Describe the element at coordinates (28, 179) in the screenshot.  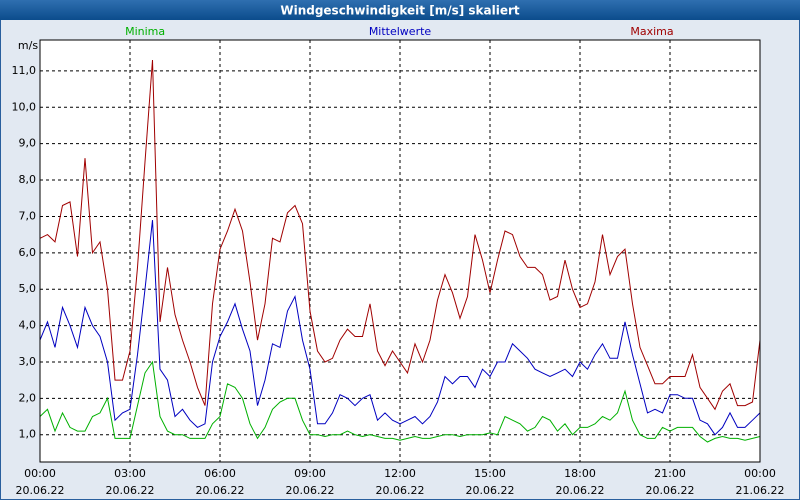
I see `y-tick-label: 8,0` at that location.